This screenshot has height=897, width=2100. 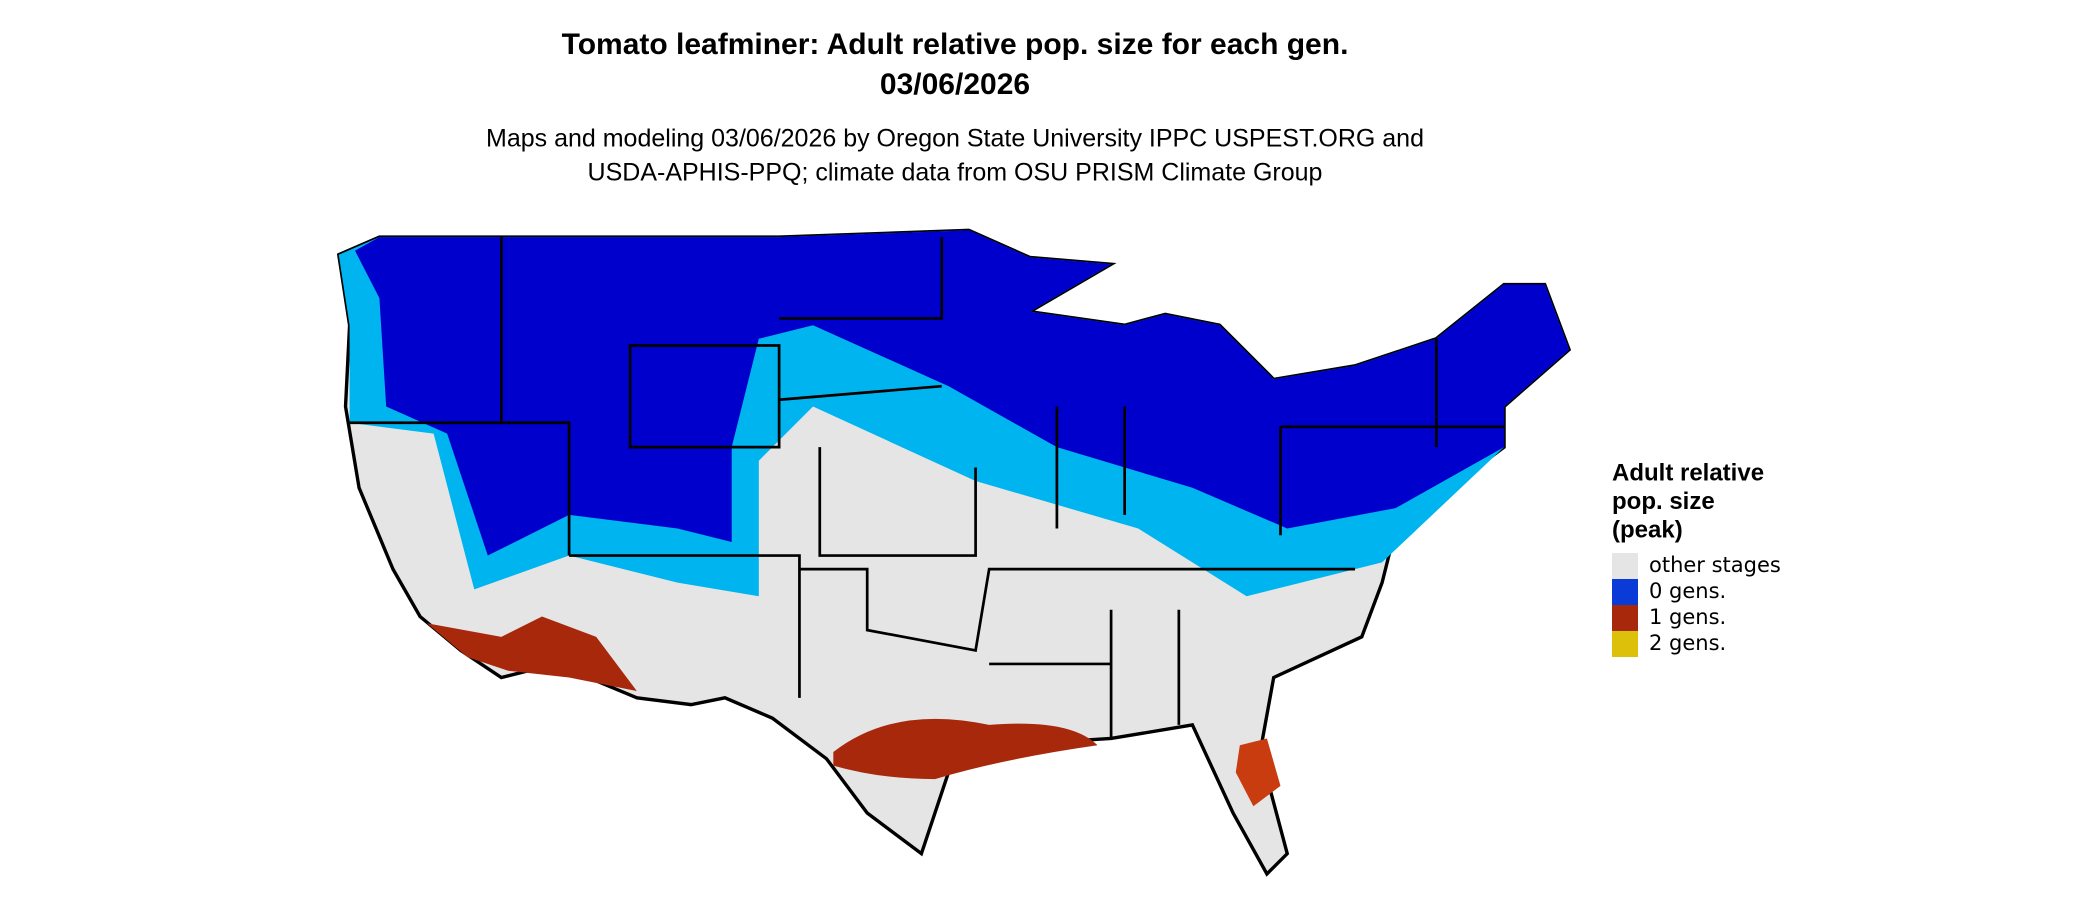 I want to click on warm-southwest, so click(x=531, y=654).